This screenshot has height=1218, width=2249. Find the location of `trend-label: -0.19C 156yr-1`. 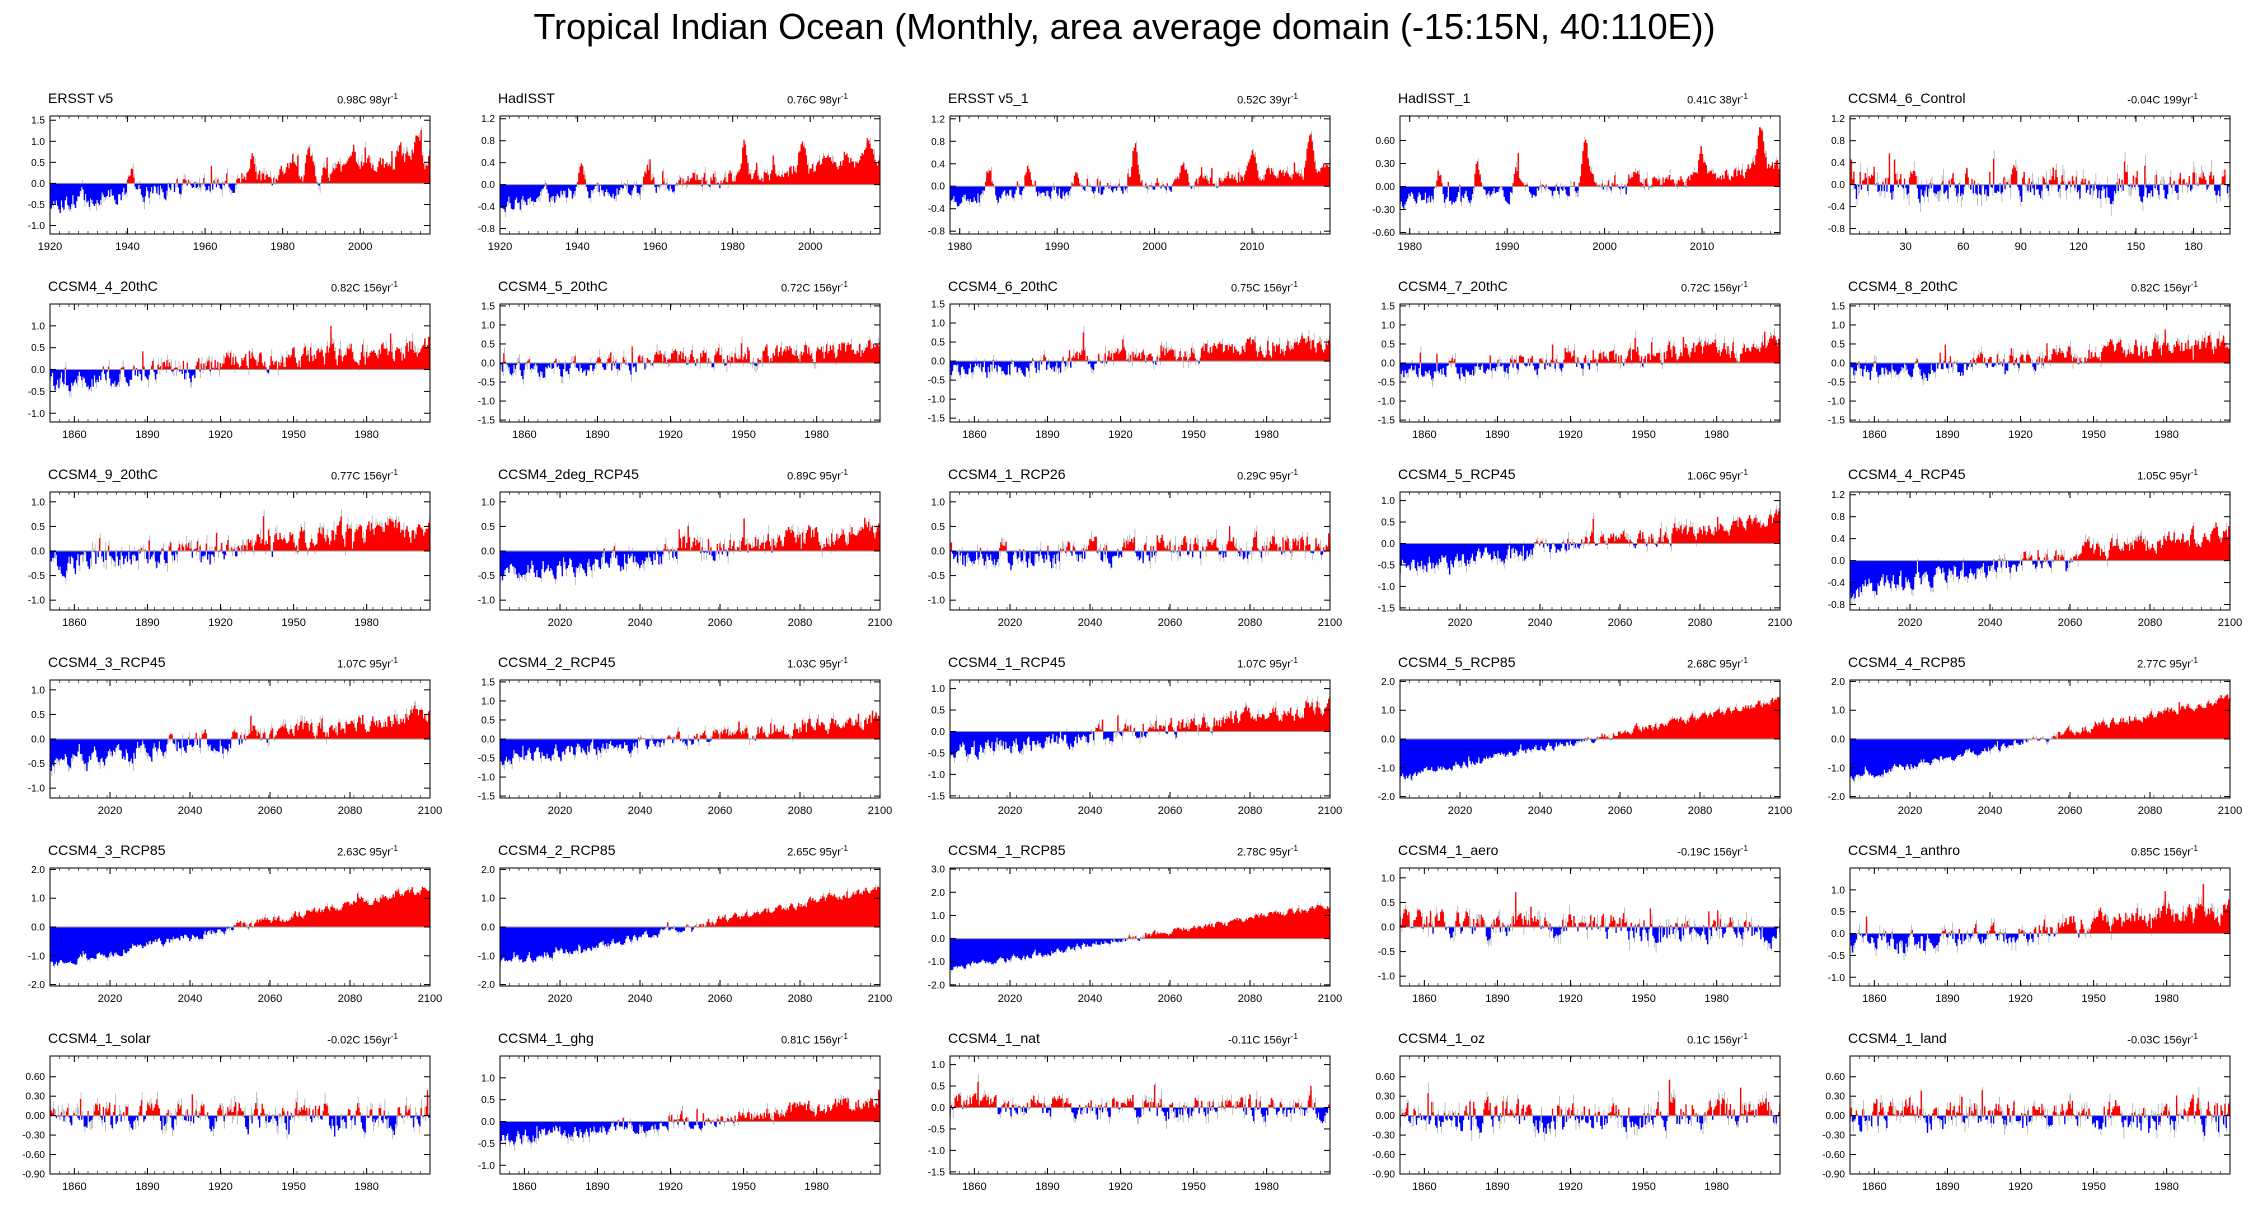

trend-label: -0.19C 156yr-1 is located at coordinates (1712, 851).